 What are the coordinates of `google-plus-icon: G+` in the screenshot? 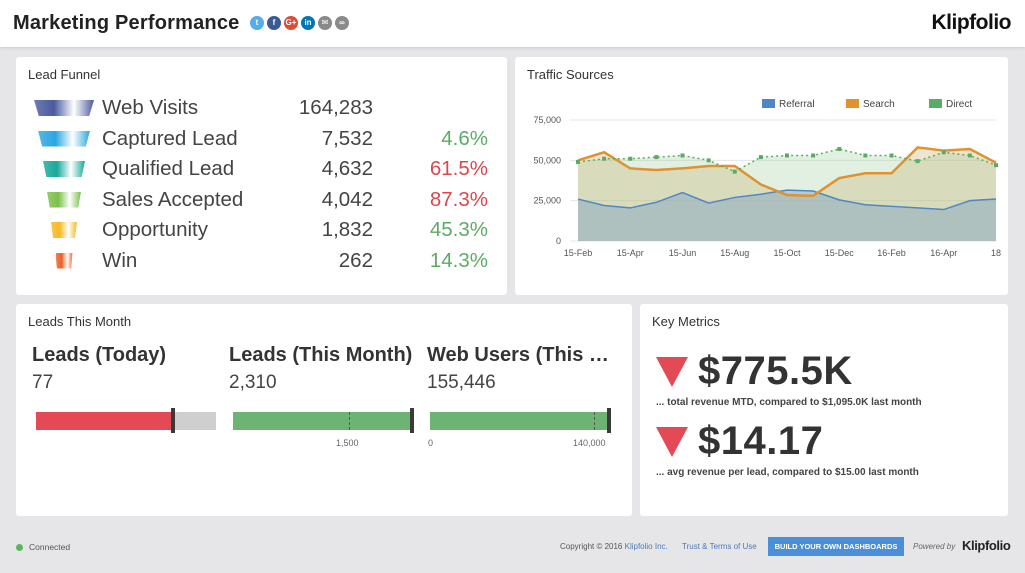 It's located at (291, 23).